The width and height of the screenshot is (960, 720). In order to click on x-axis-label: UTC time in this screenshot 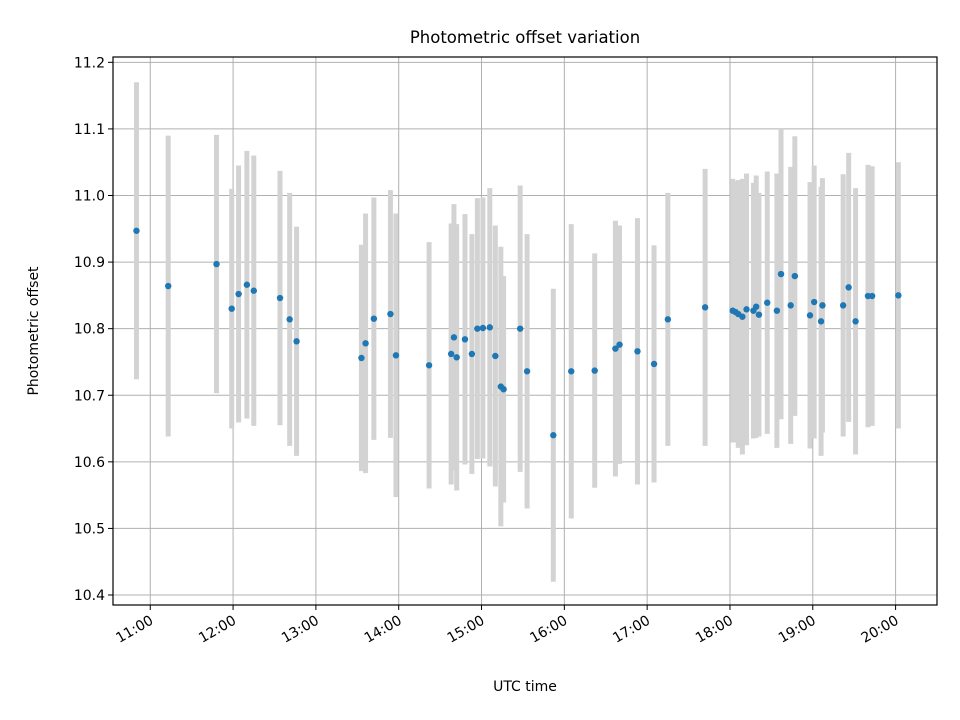, I will do `click(525, 687)`.